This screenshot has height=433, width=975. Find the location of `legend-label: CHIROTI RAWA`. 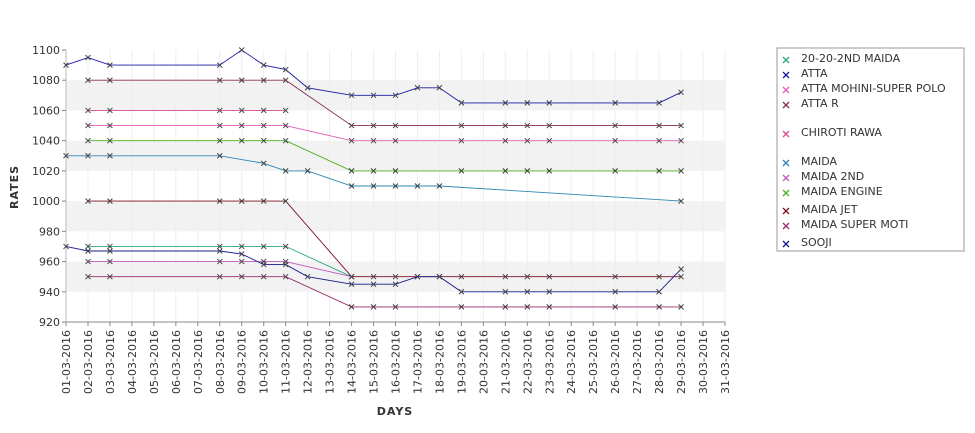

legend-label: CHIROTI RAWA is located at coordinates (841, 132).